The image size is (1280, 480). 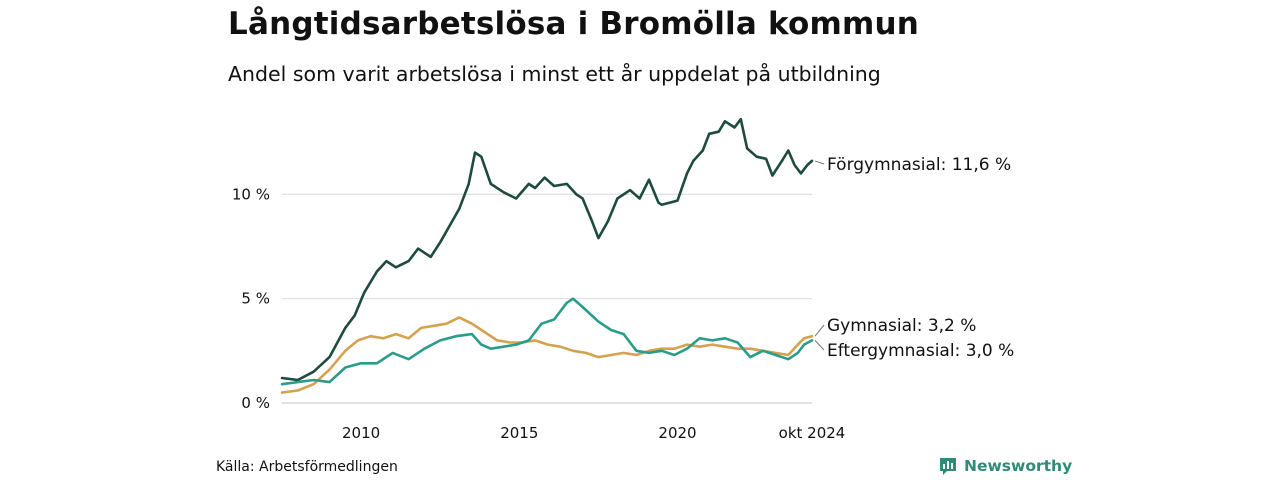 I want to click on x-tick-label: 2010, so click(x=361, y=433).